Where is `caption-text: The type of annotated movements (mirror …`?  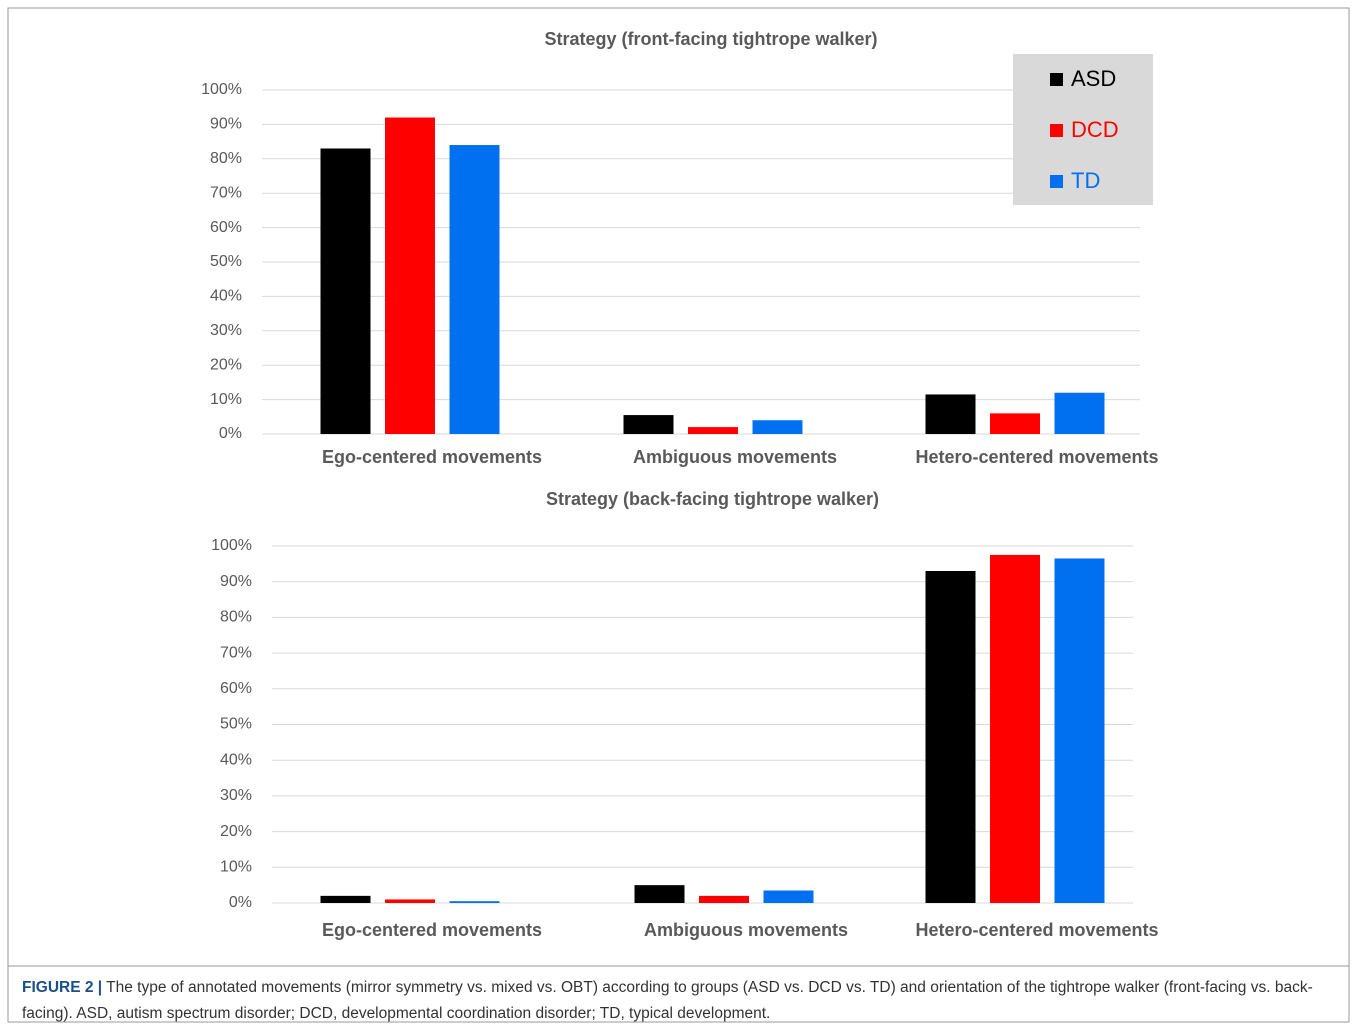 caption-text: The type of annotated movements (mirror … is located at coordinates (667, 1000).